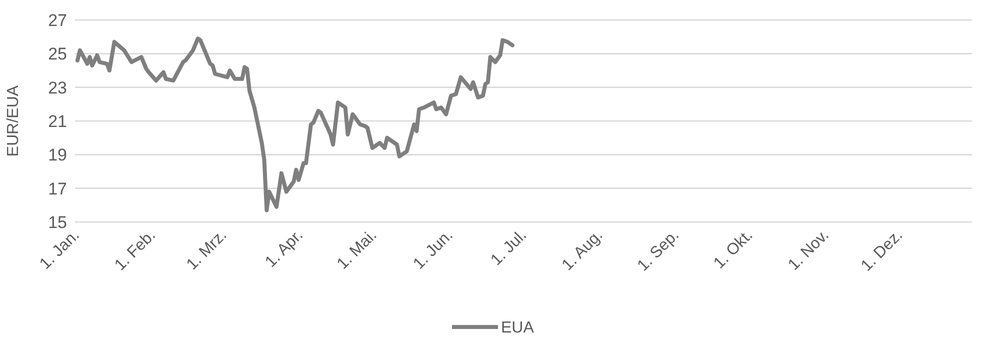  I want to click on x-tick-label: 1. Sep., so click(658, 250).